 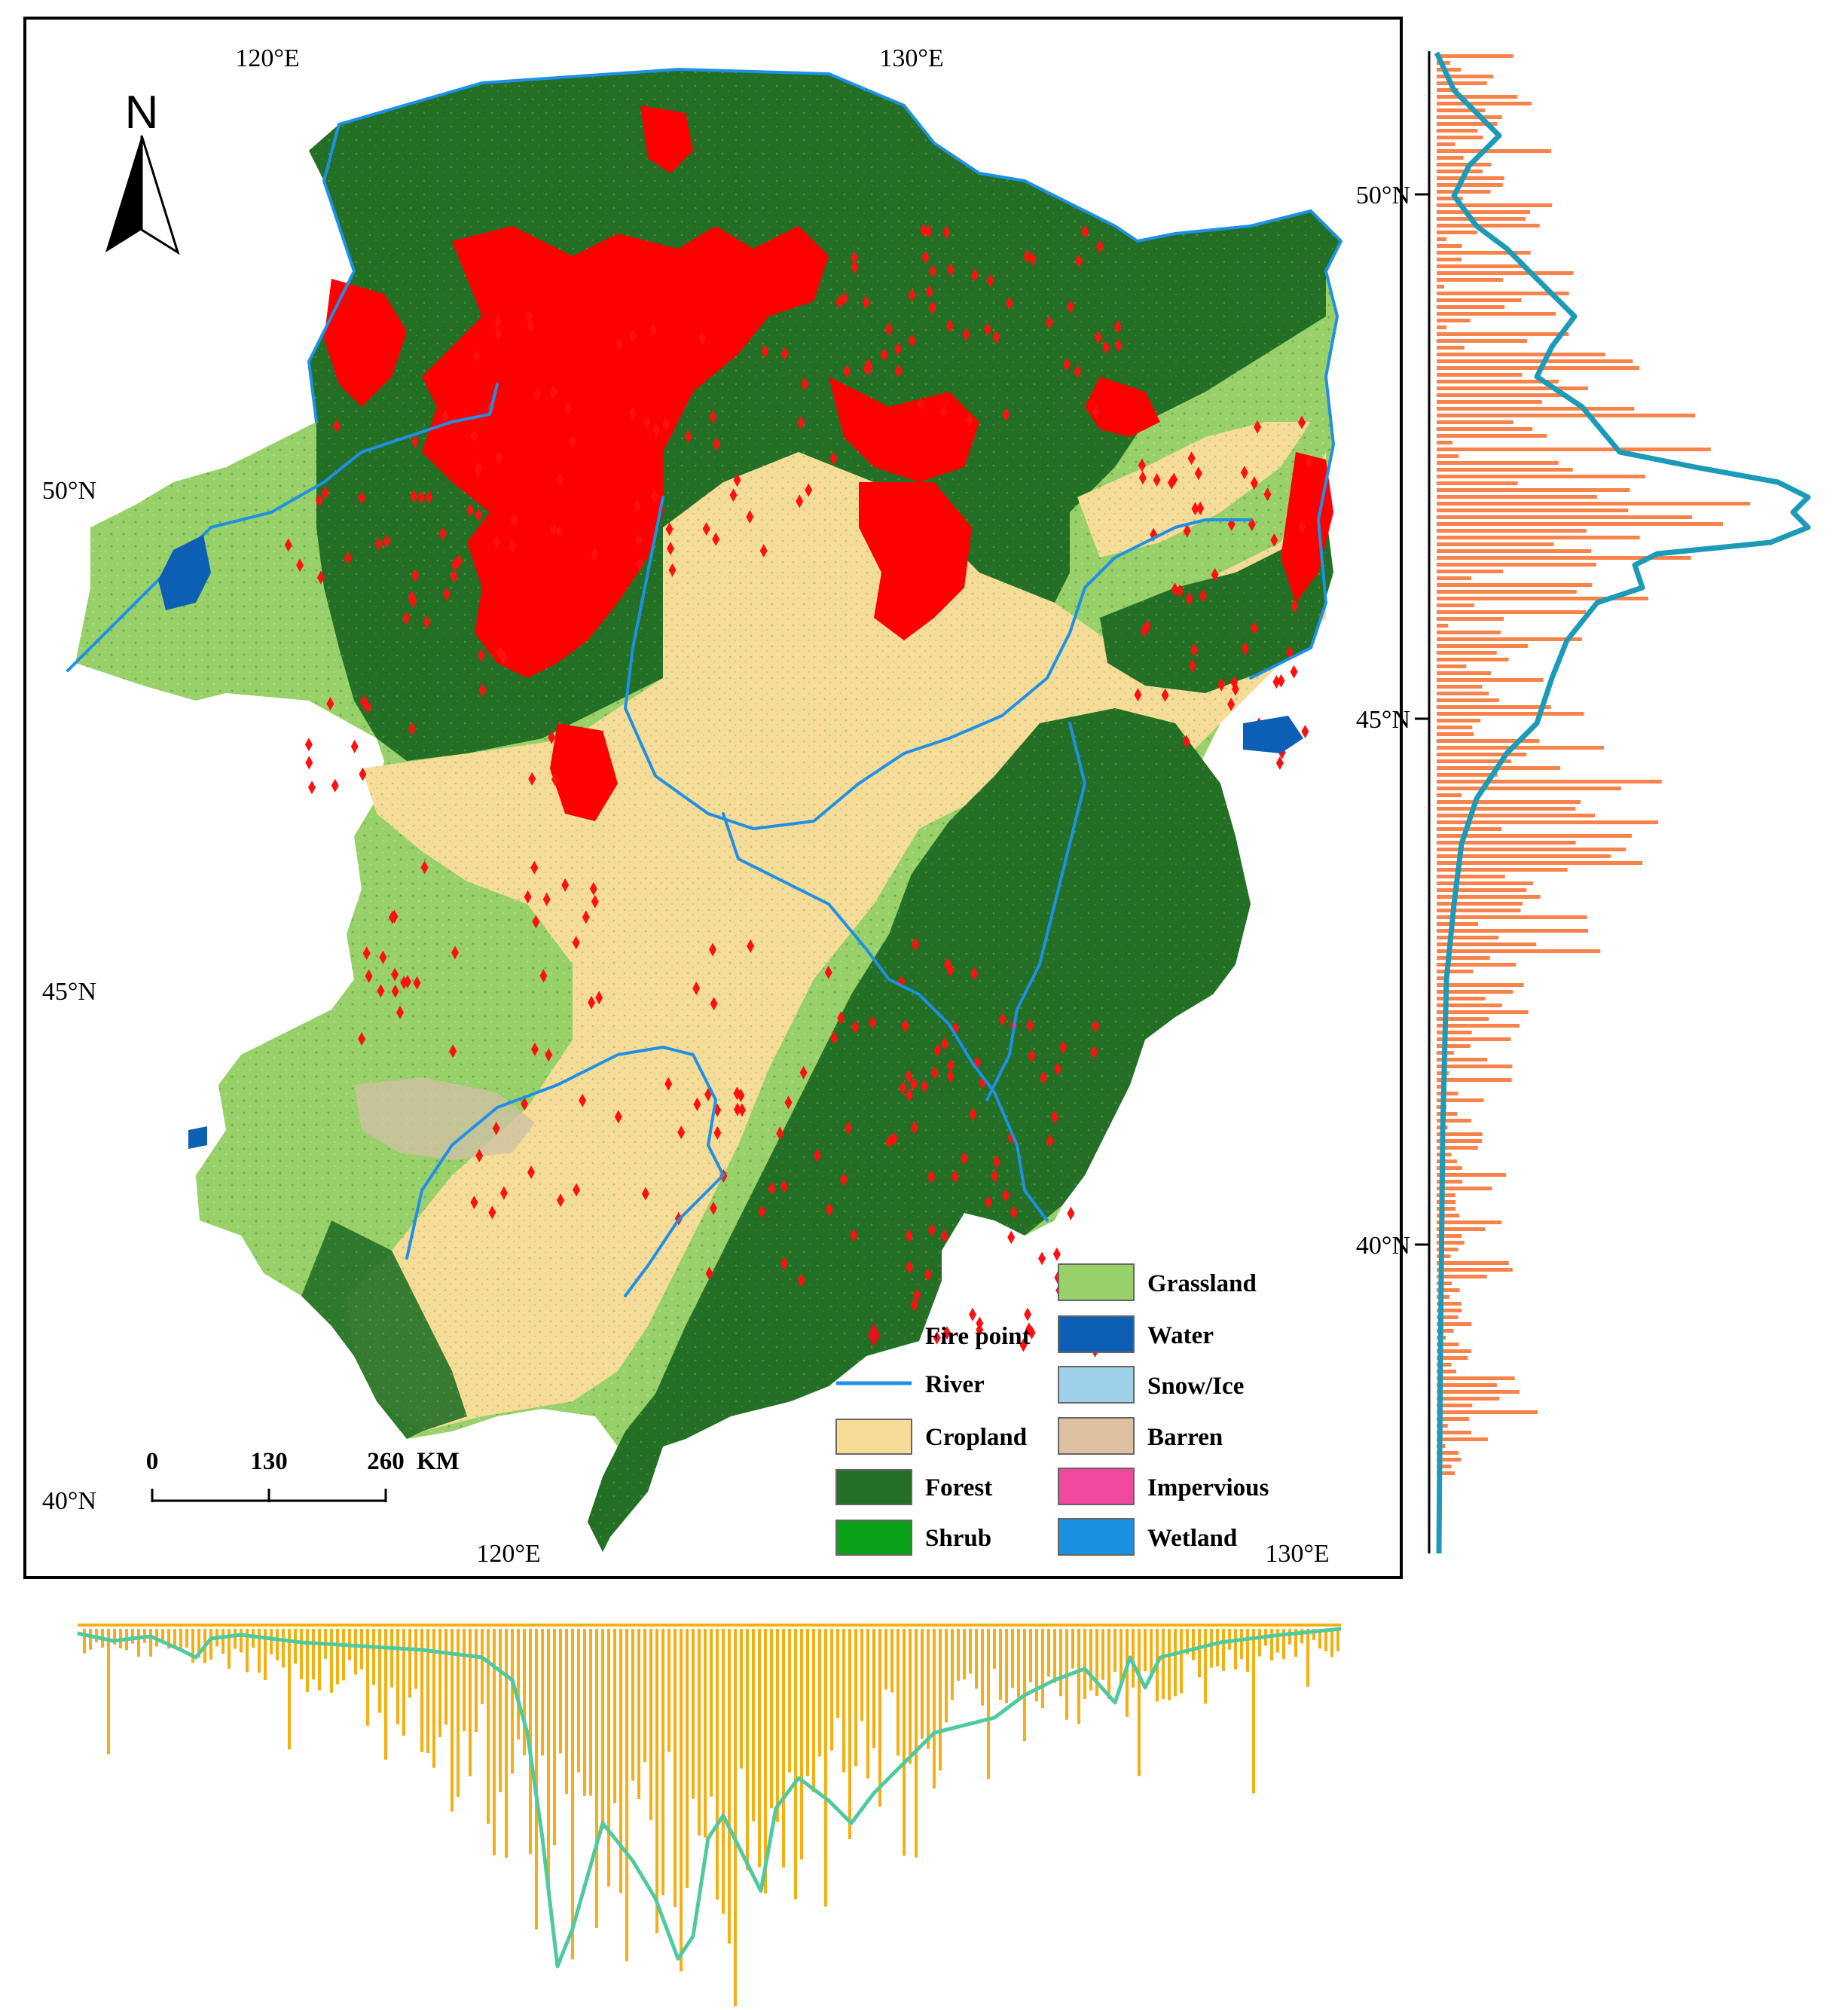 What do you see at coordinates (197, 1137) in the screenshot?
I see `lake-small-sw` at bounding box center [197, 1137].